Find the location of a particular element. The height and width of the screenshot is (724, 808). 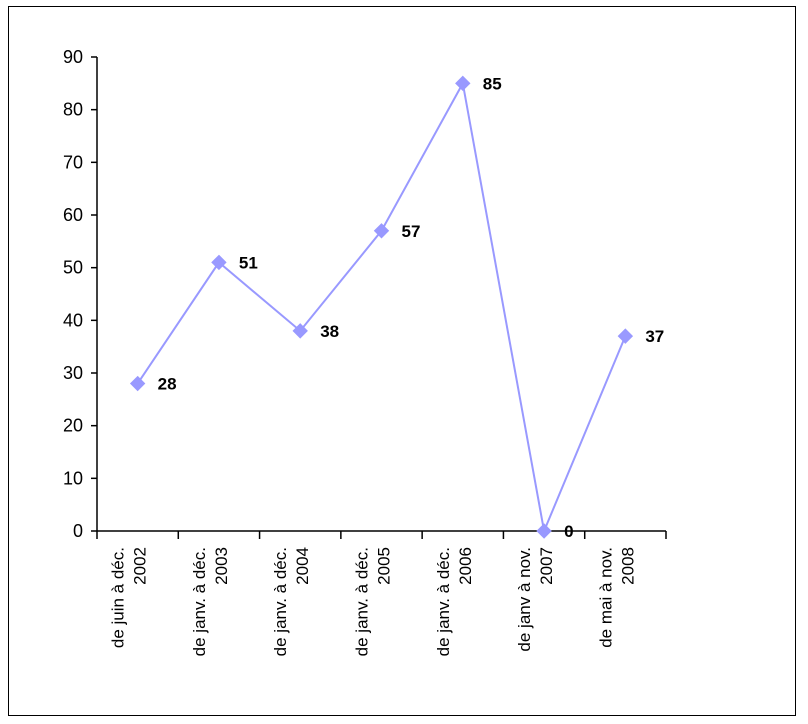

y-tick-label: 60 is located at coordinates (73, 215).